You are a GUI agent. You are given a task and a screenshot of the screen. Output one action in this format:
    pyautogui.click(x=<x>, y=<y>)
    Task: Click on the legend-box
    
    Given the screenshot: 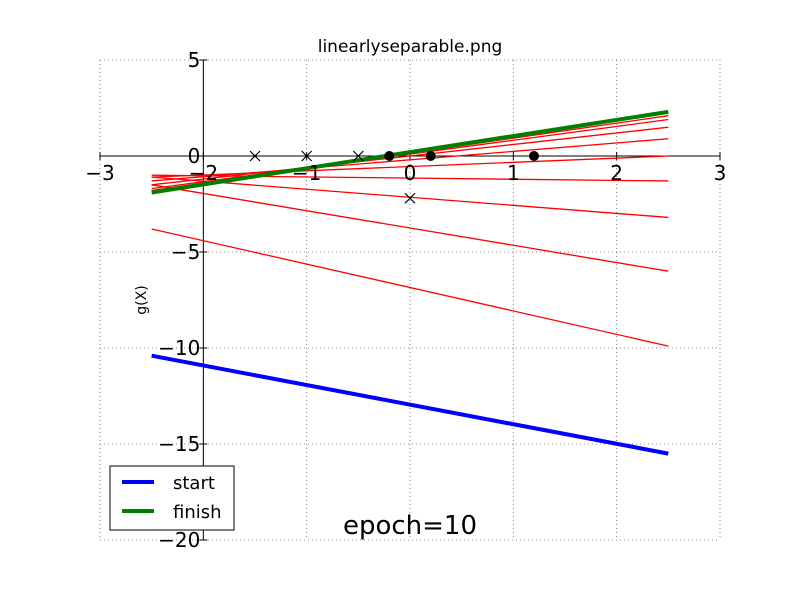 What is the action you would take?
    pyautogui.click(x=172, y=498)
    